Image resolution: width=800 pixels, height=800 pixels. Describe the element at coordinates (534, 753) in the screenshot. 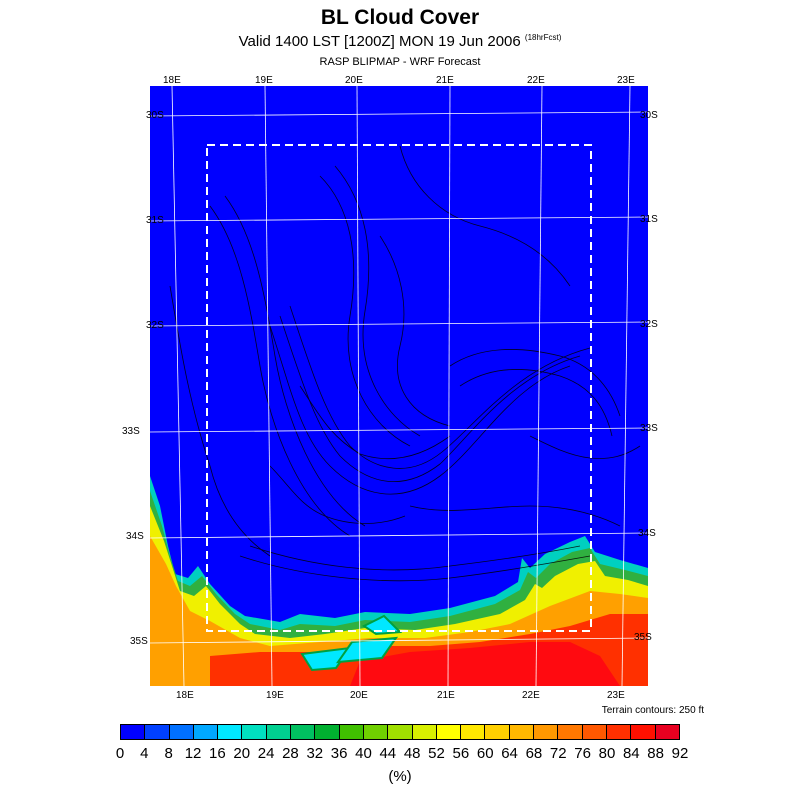

I see `legend-tick: 68` at that location.